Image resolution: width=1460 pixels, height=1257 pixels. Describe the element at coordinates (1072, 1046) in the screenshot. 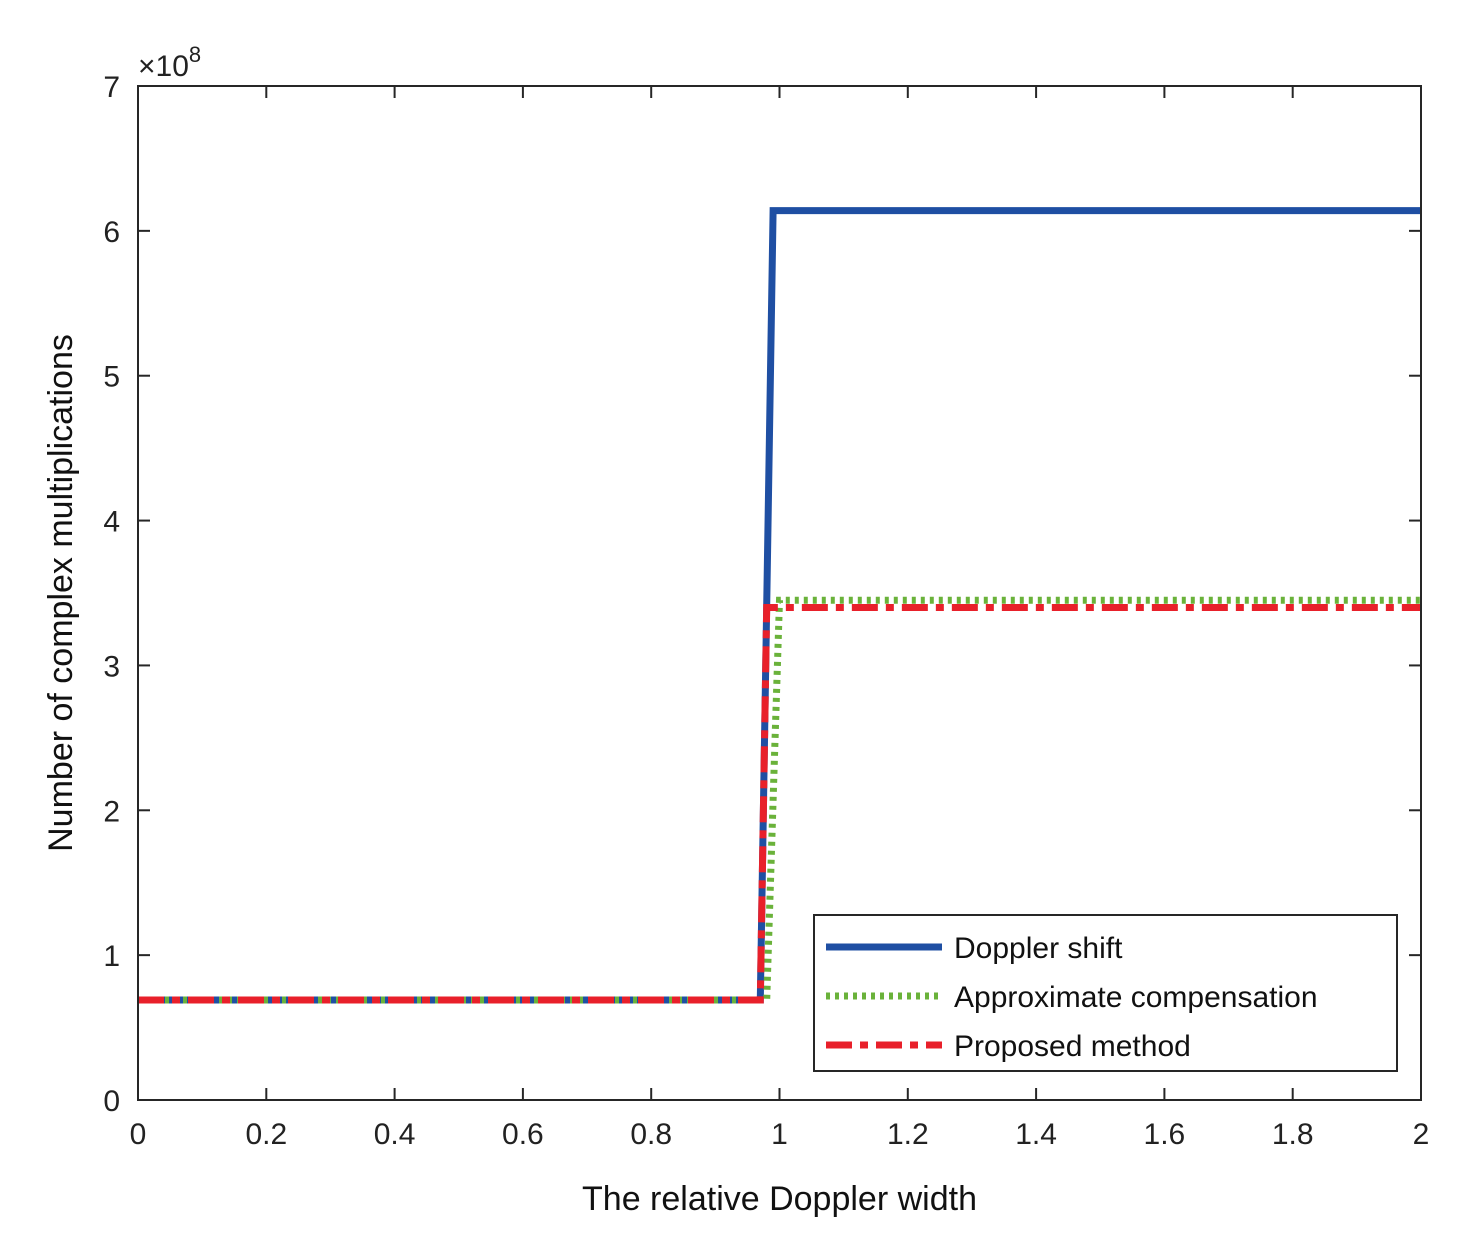

I see `legend-label-3: Proposed method` at that location.